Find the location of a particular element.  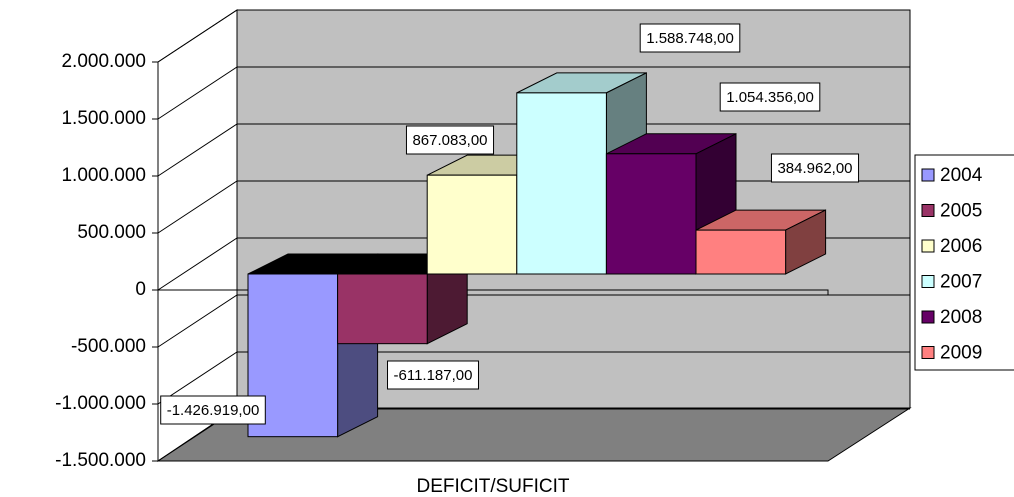

legend-label: 2009 is located at coordinates (961, 353).